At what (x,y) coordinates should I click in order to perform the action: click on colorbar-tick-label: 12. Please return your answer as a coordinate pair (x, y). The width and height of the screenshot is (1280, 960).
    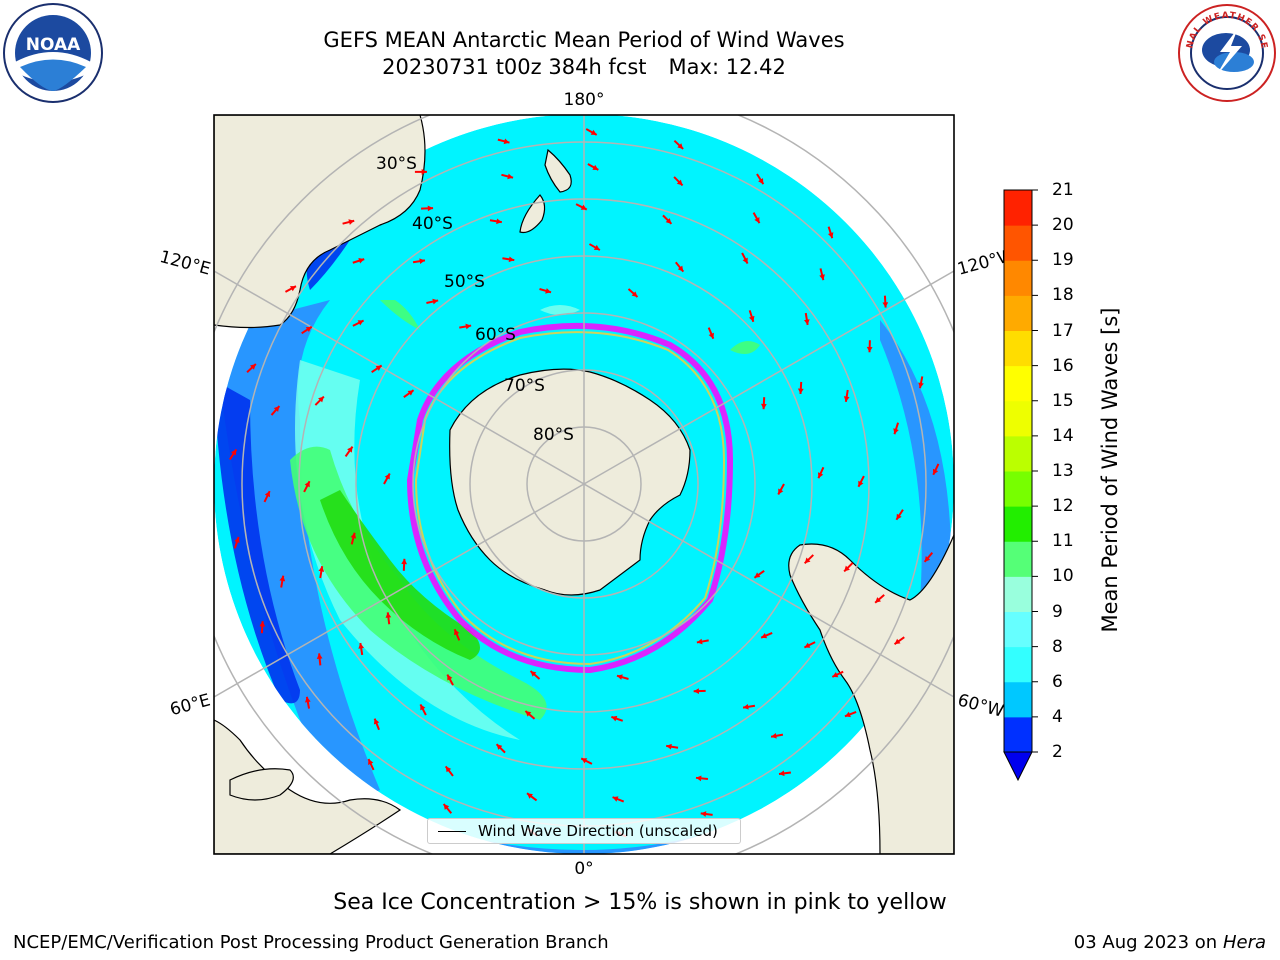
    Looking at the image, I should click on (1063, 506).